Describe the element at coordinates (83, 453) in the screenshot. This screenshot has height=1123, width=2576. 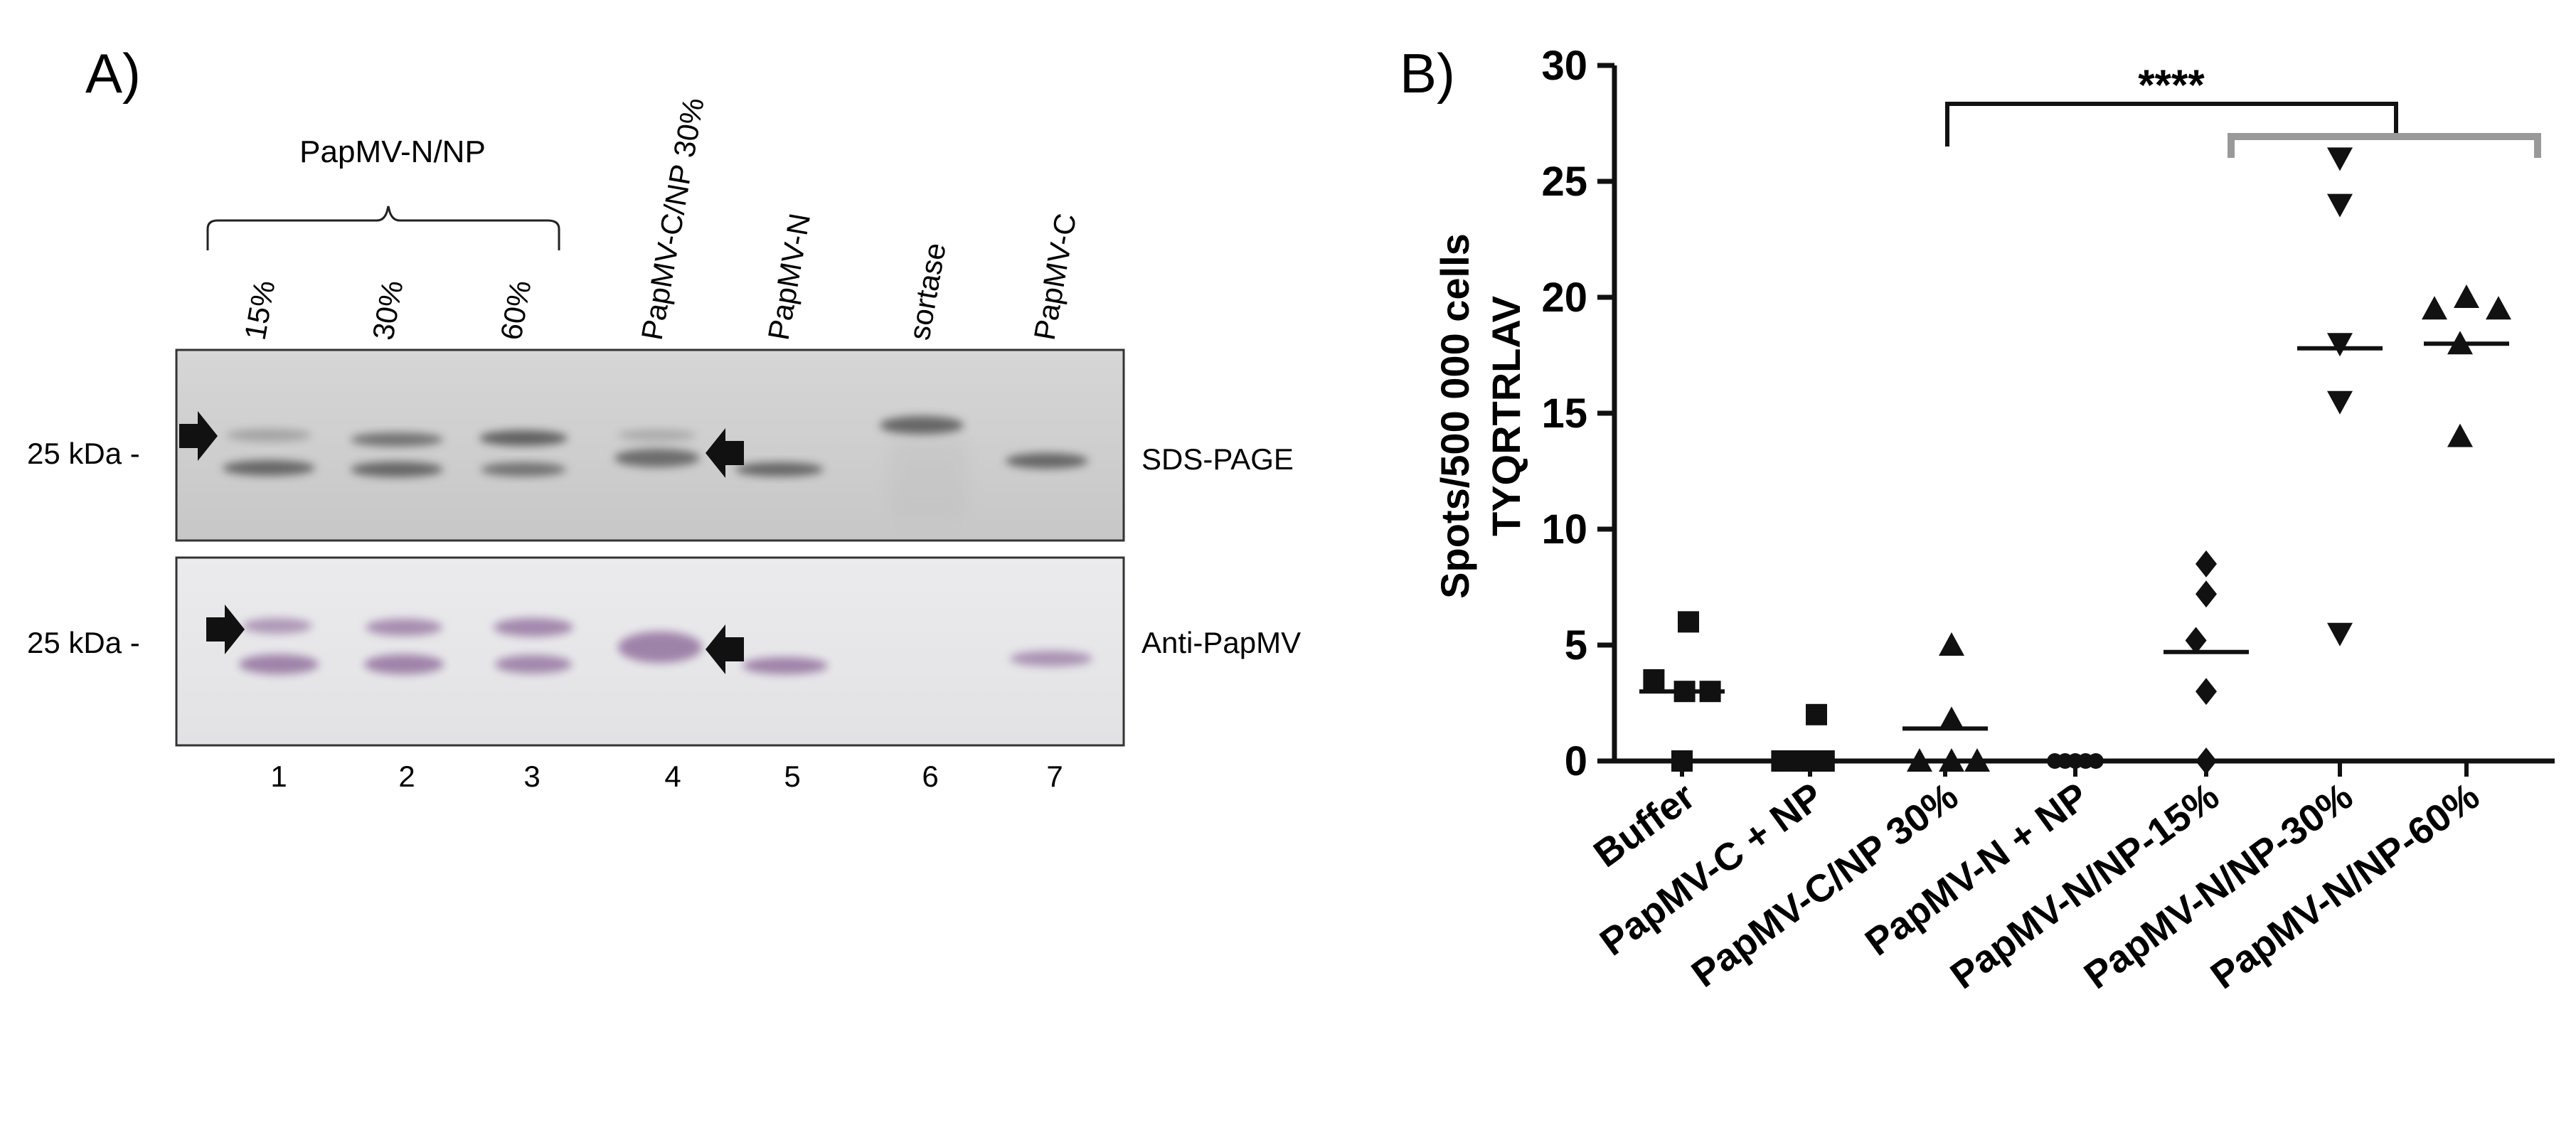
I see `marker-label-top: 25 kDa -` at that location.